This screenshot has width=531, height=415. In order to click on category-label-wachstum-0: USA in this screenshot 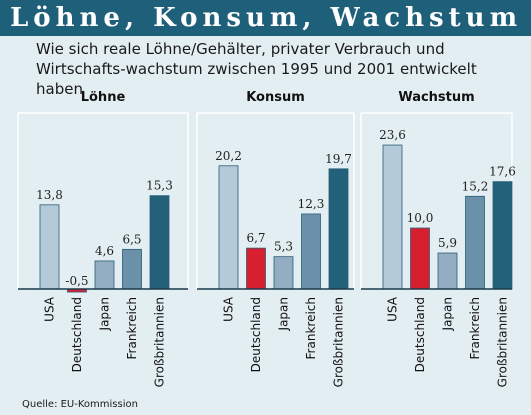, I will do `click(393, 309)`.